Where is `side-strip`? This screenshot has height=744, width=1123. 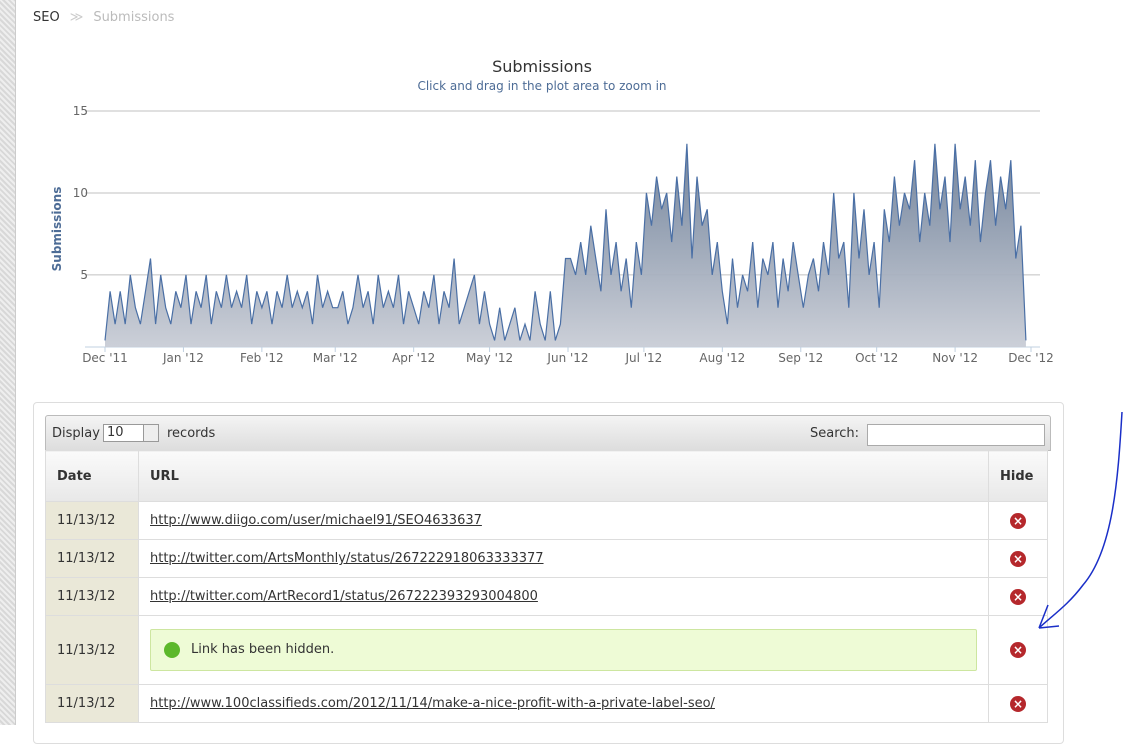 side-strip is located at coordinates (8, 362).